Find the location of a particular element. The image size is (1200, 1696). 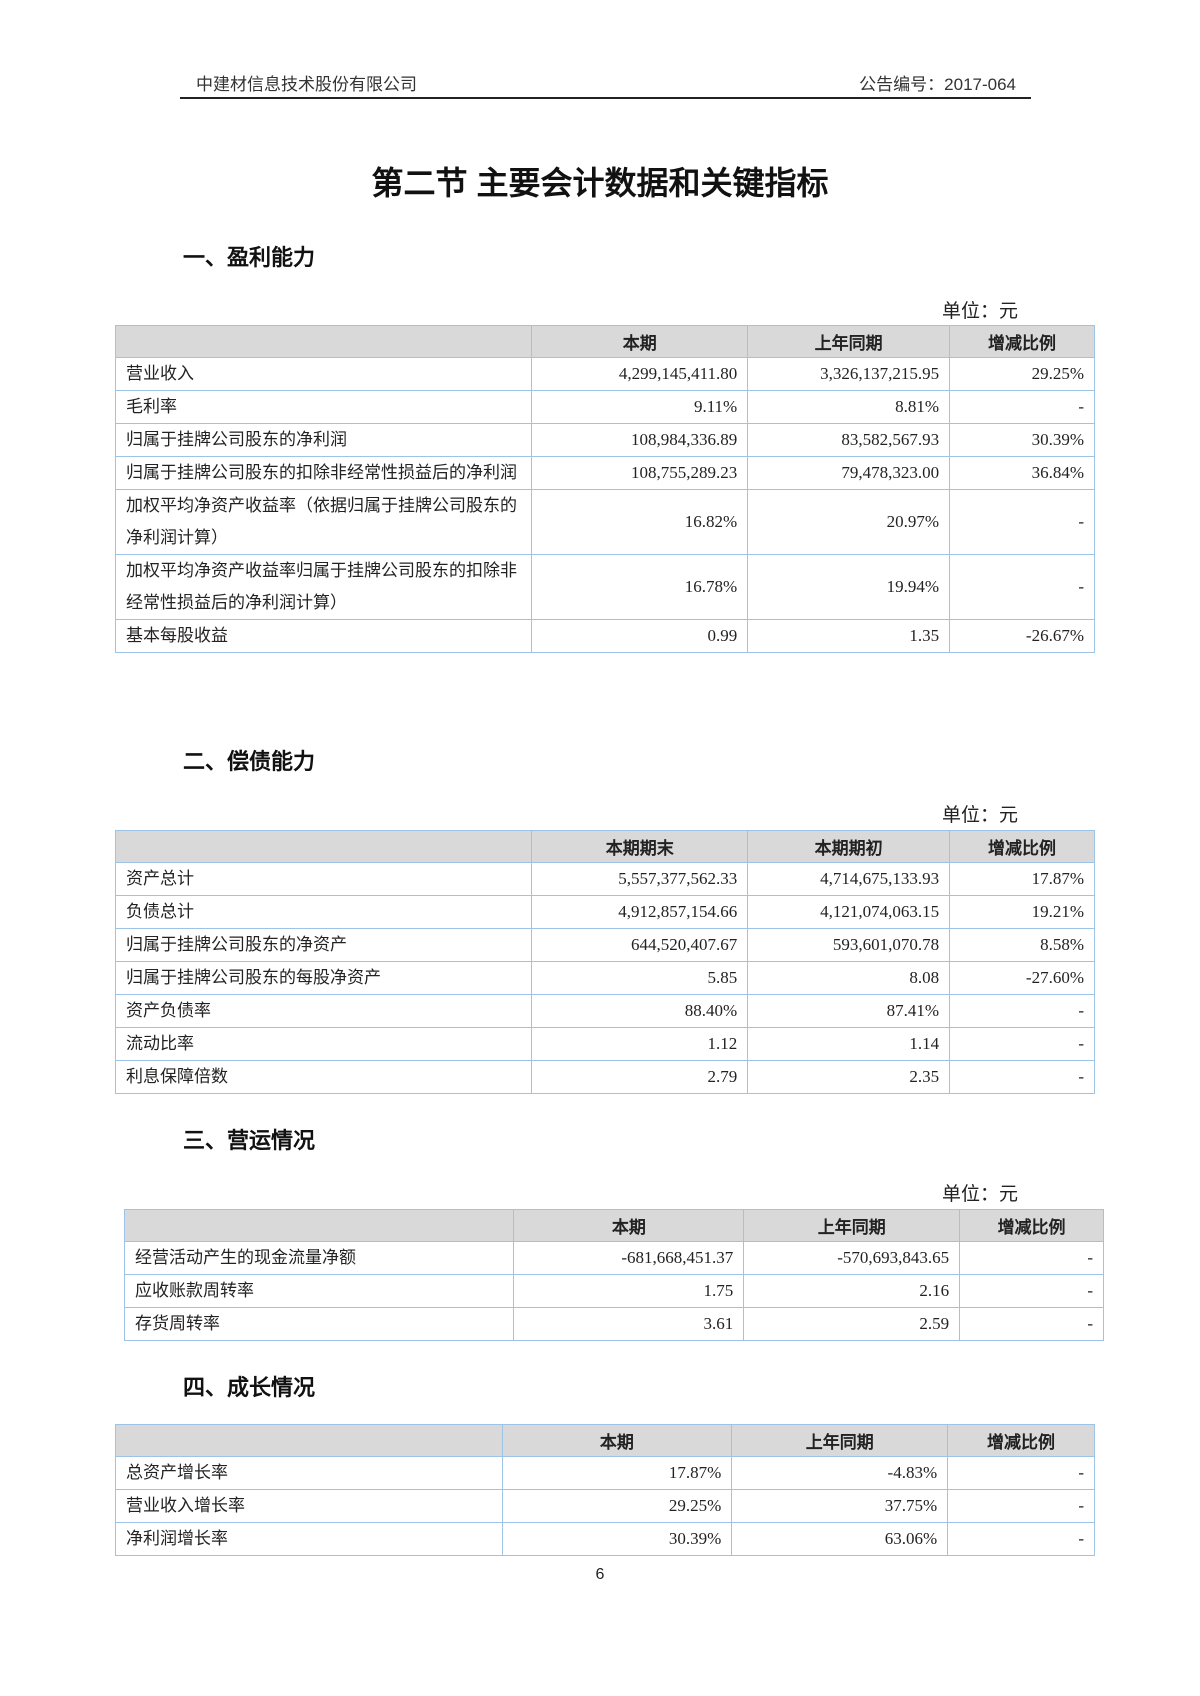

section-heading: 四、成长情况 is located at coordinates (249, 1387).